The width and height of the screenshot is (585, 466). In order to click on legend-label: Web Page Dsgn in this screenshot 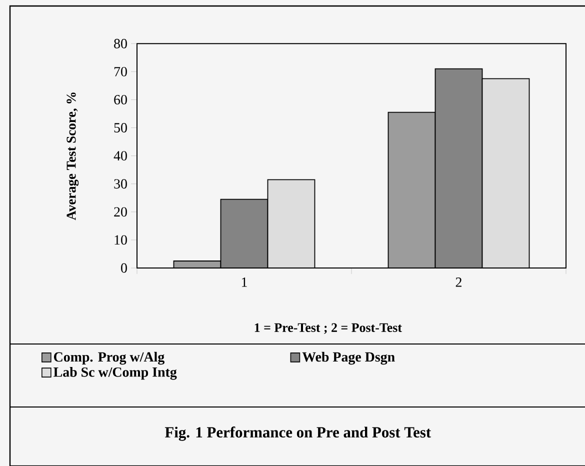, I will do `click(348, 358)`.